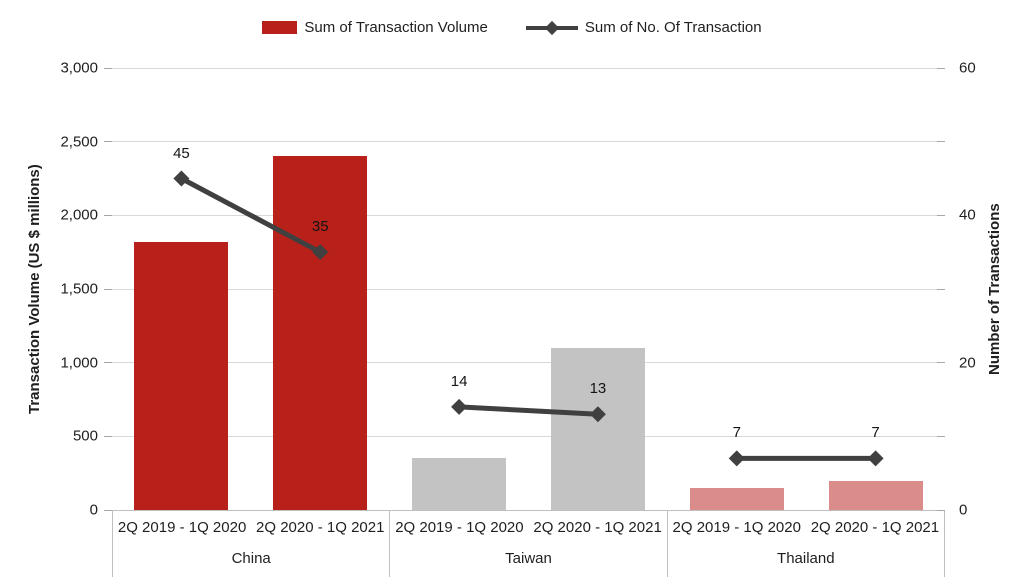 This screenshot has height=587, width=1024. Describe the element at coordinates (85, 436) in the screenshot. I see `left-axis-tick-label: 500` at that location.